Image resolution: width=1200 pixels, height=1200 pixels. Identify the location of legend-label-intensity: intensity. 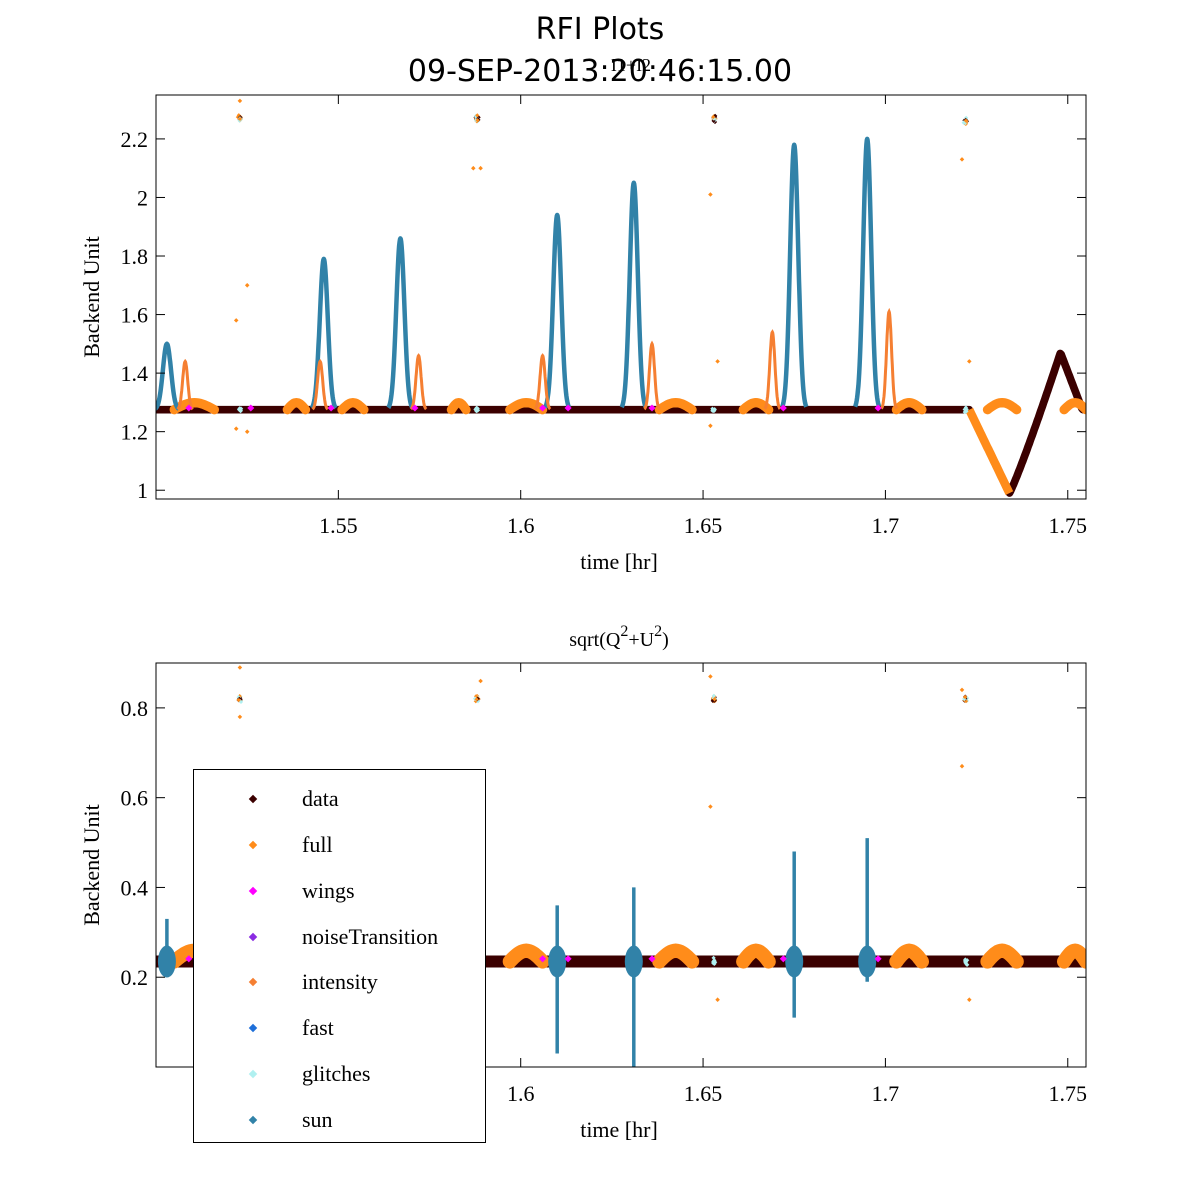
(340, 981).